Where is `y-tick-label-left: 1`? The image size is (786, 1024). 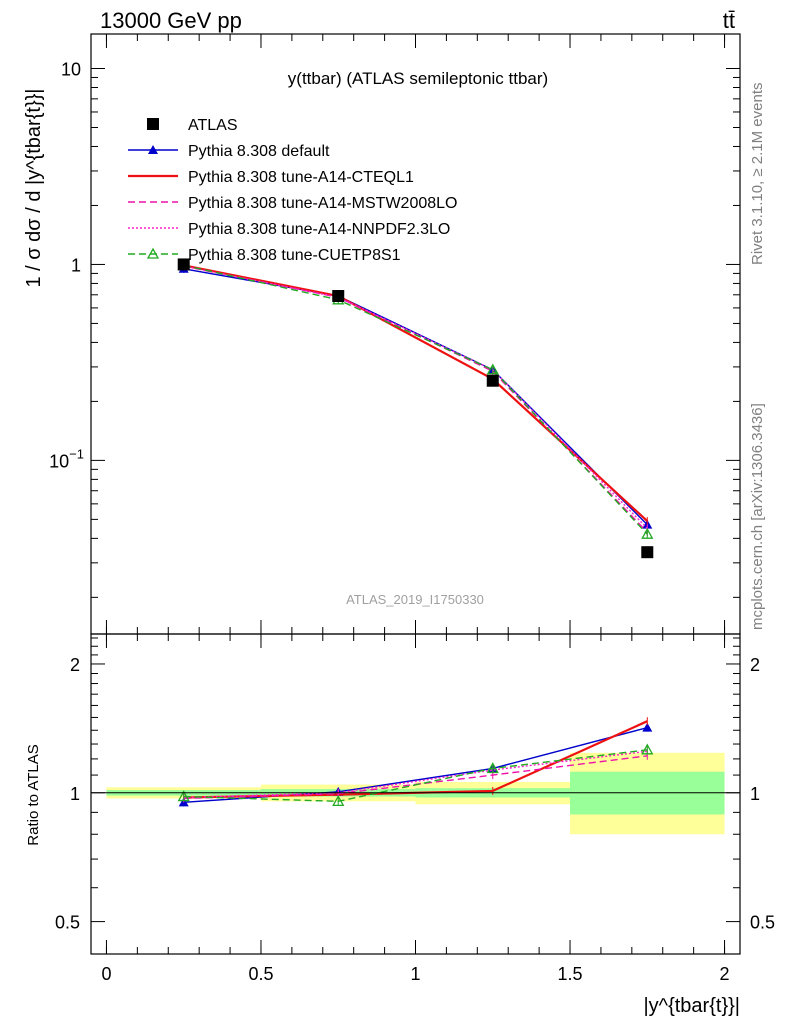 y-tick-label-left: 1 is located at coordinates (75, 794).